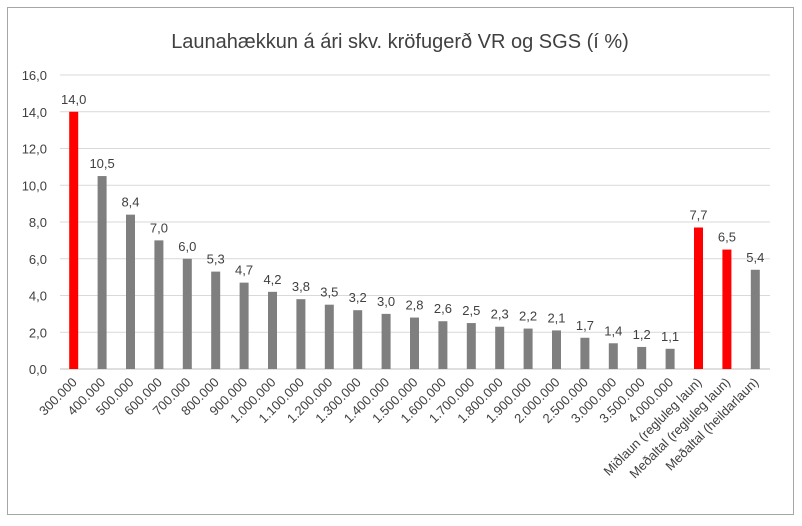 The width and height of the screenshot is (802, 526). Describe the element at coordinates (528, 316) in the screenshot. I see `data-label: 2,2` at that location.